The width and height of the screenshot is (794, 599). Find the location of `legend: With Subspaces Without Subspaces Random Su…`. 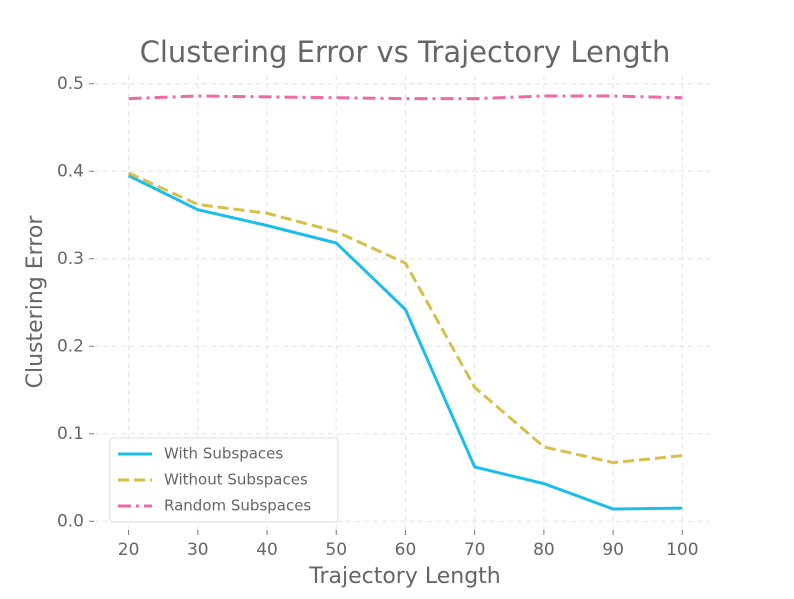

legend: With Subspaces Without Subspaces Random Su… is located at coordinates (224, 480).